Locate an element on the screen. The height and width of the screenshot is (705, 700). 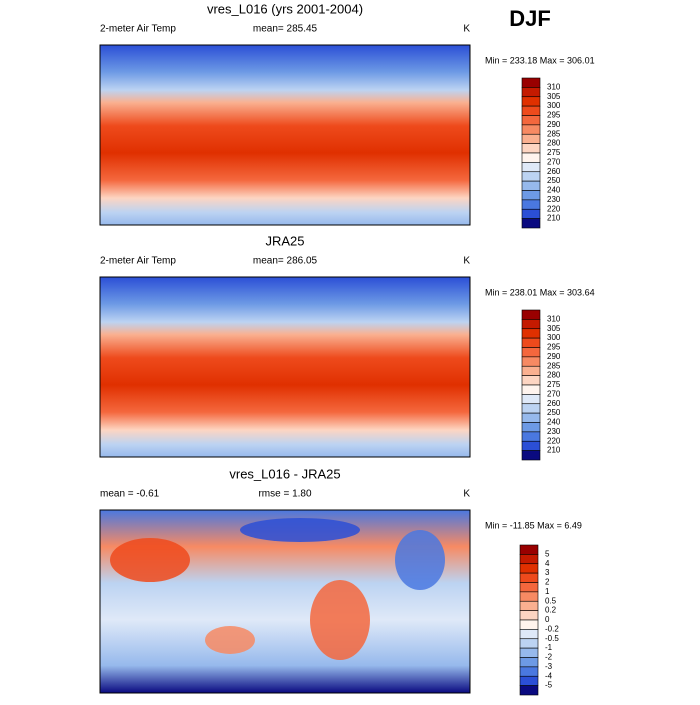
colorbar-label: -3 is located at coordinates (549, 666).